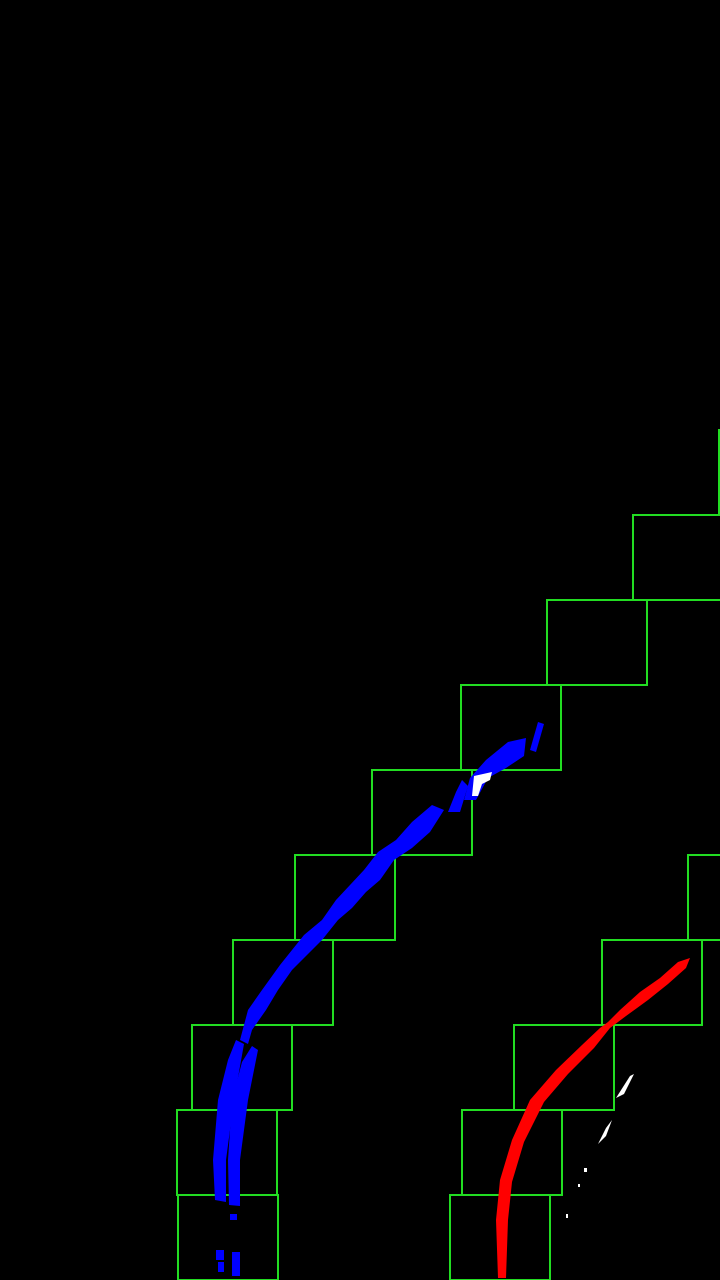  Describe the element at coordinates (482, 784) in the screenshot. I see `residue-near-left-lane` at that location.